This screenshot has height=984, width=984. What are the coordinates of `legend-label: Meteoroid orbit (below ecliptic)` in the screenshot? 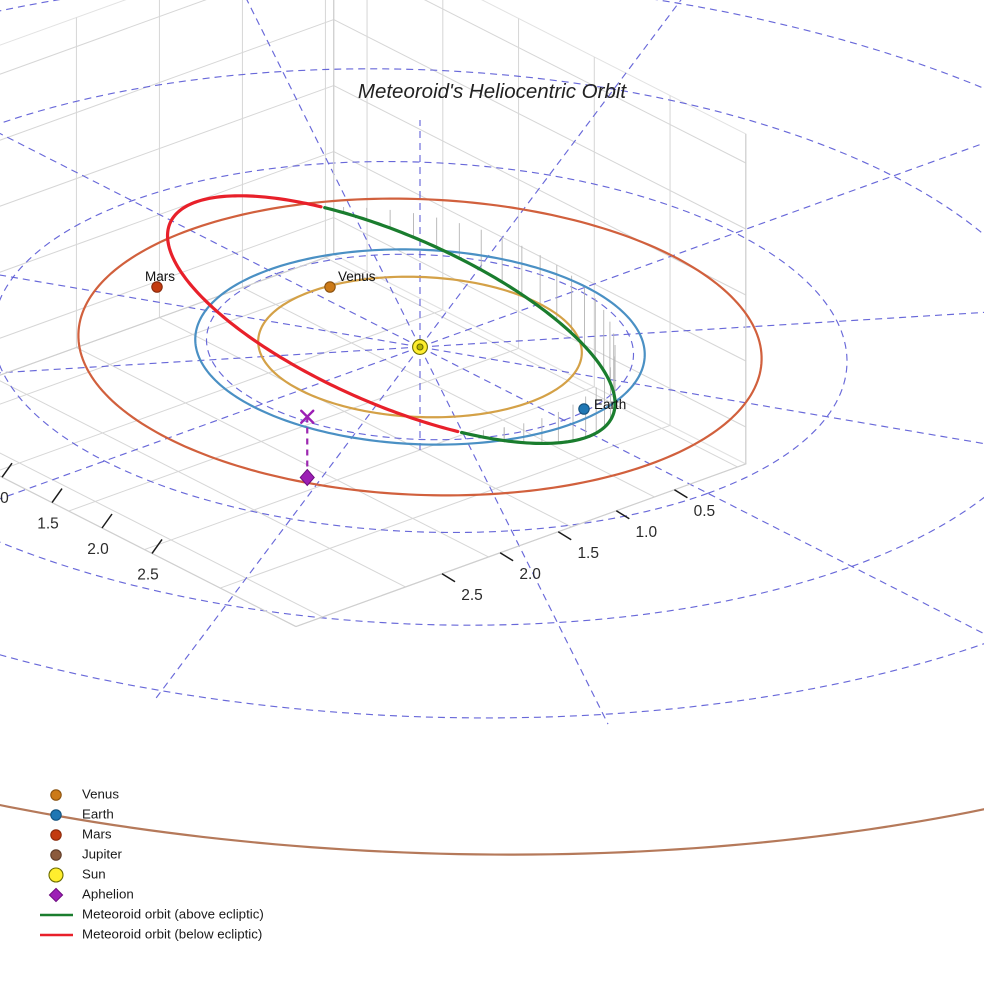 It's located at (172, 934).